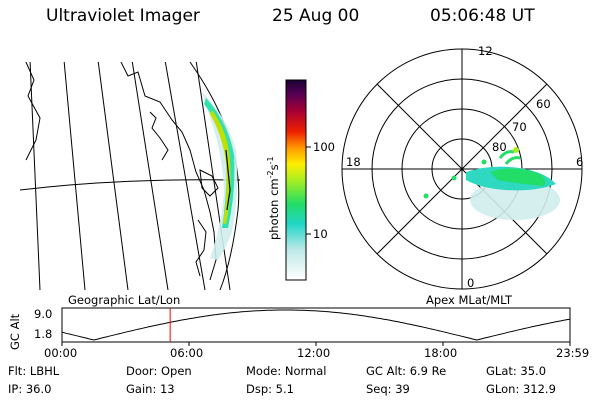 This screenshot has height=400, width=600. Describe the element at coordinates (314, 353) in the screenshot. I see `xtick-1200: 12:00` at that location.